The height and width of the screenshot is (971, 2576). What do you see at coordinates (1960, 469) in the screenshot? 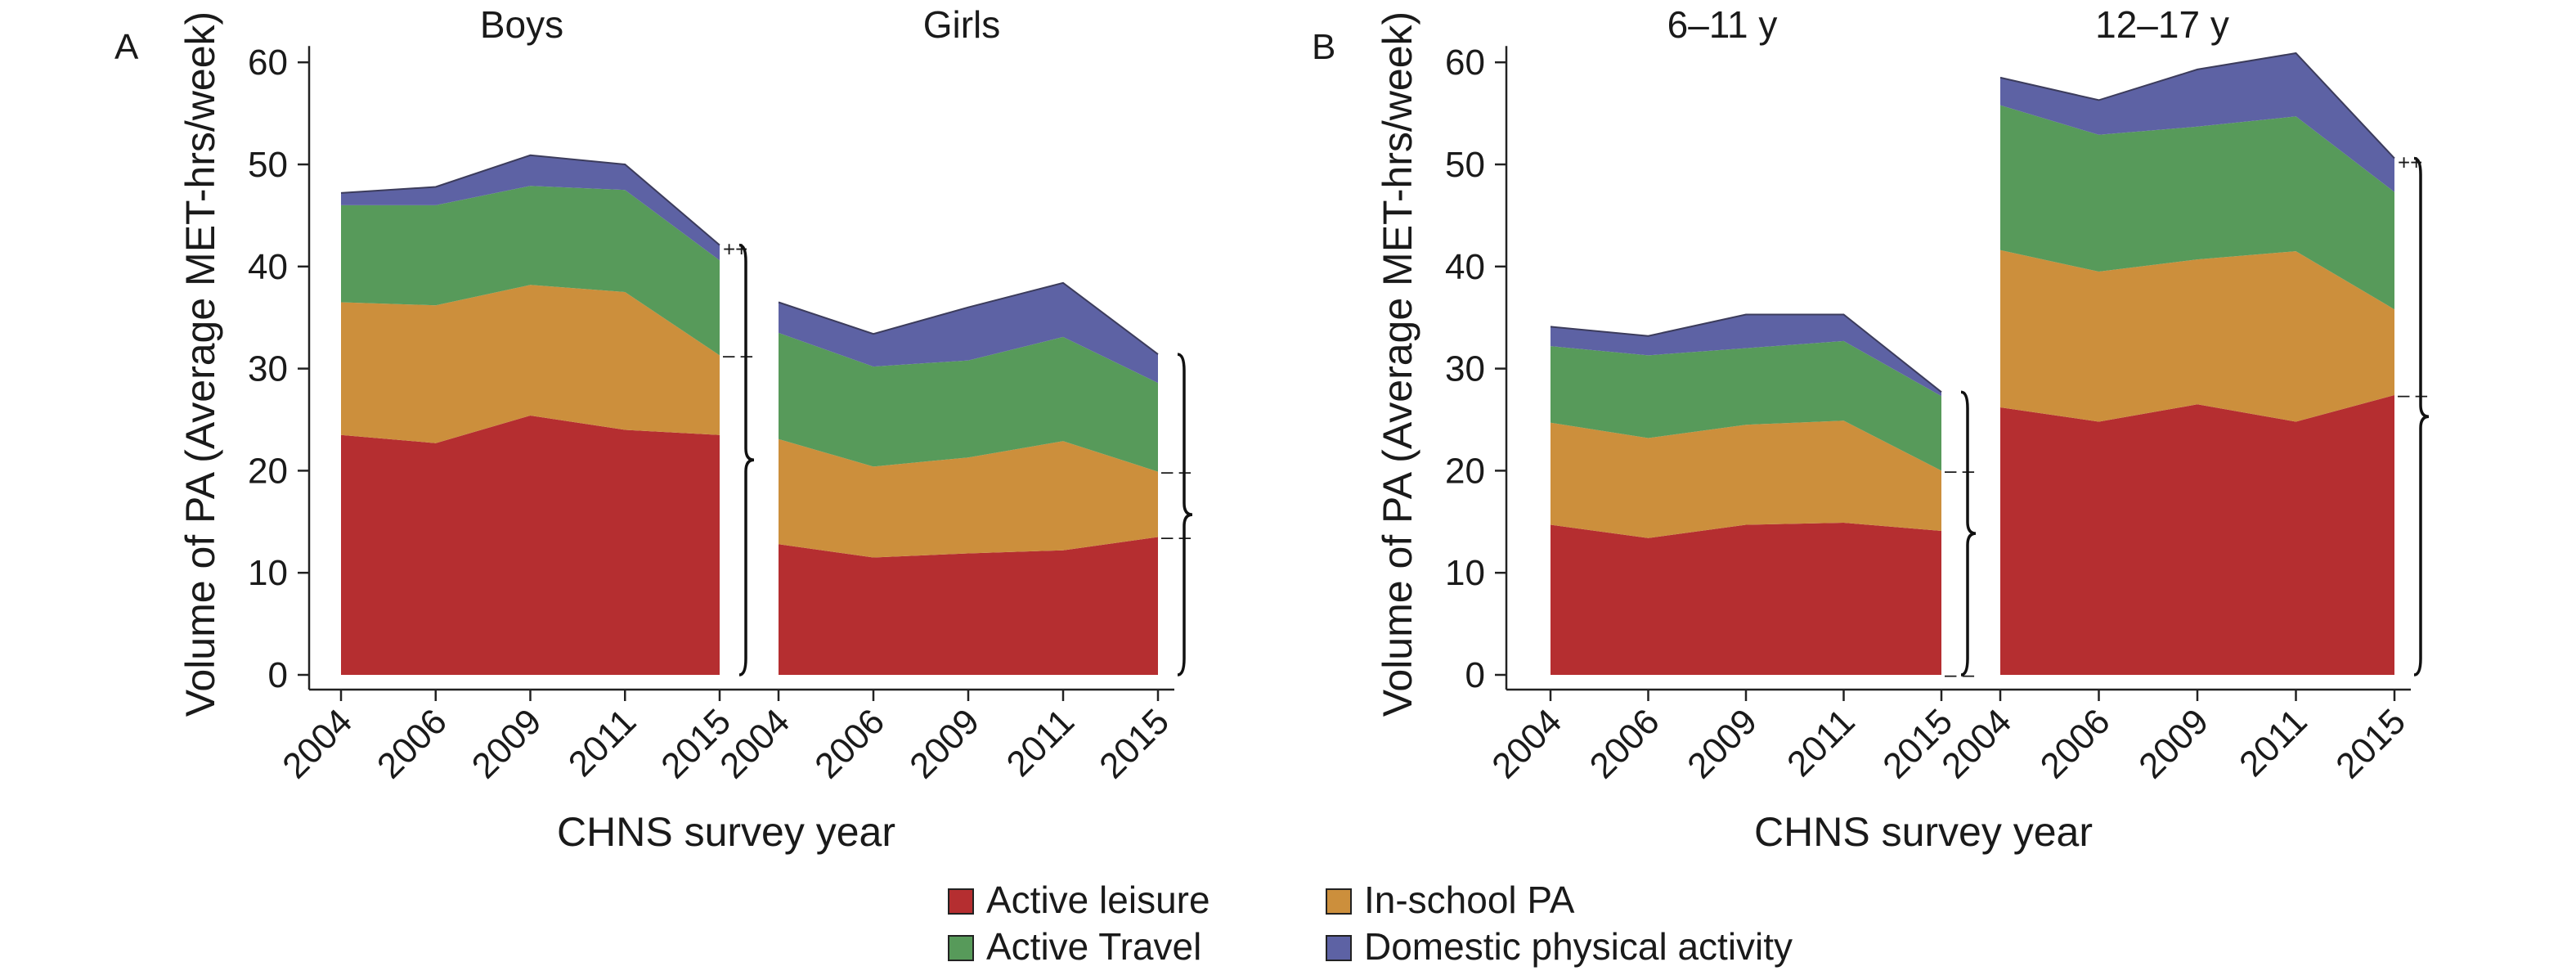
I see `panel-b-6-11-y-sig-mark-active-travel: – –` at bounding box center [1960, 469].